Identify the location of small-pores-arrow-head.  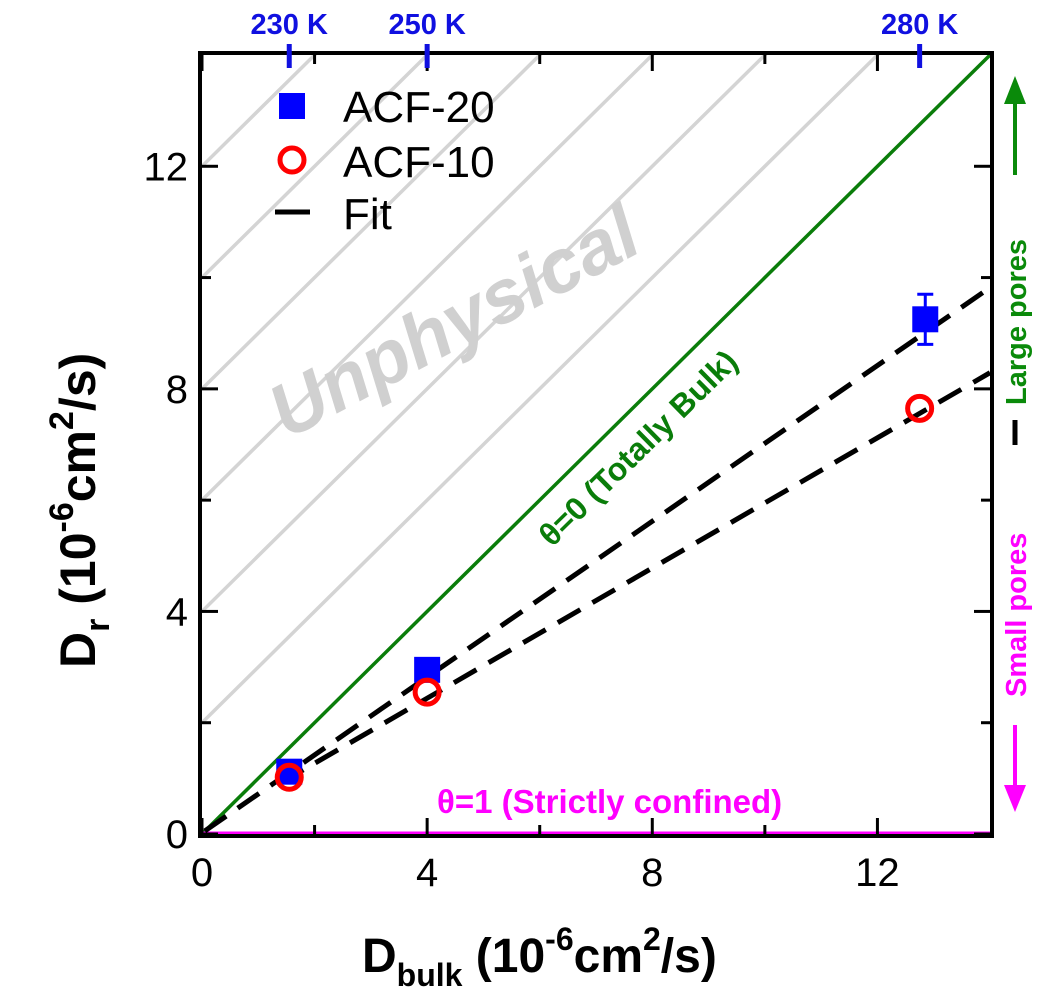
(1015, 798).